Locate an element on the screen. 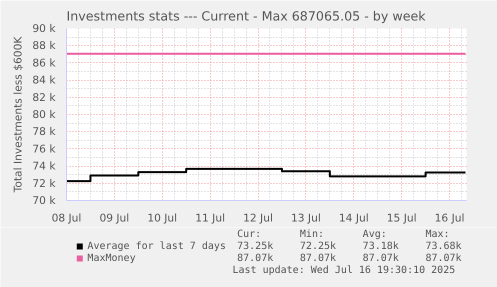  x-tick-label: 08 Jul is located at coordinates (67, 218).